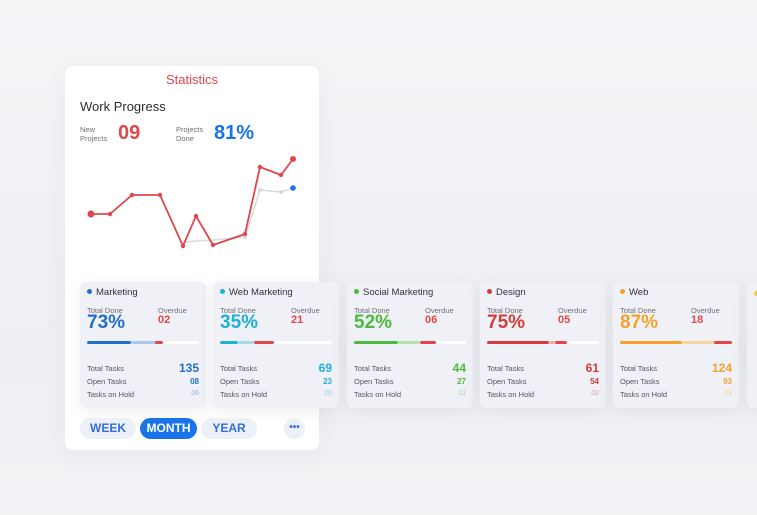  What do you see at coordinates (190, 134) in the screenshot?
I see `projects-done-label: Projects Done` at bounding box center [190, 134].